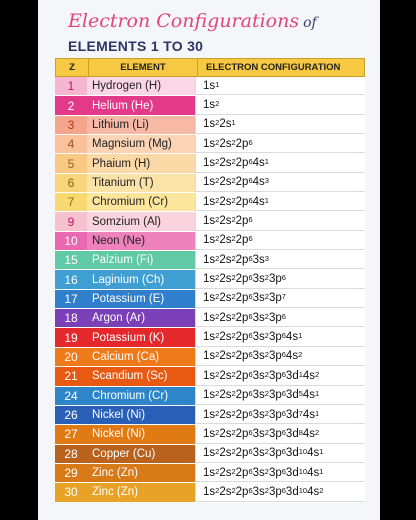 This screenshot has height=520, width=416. What do you see at coordinates (273, 67) in the screenshot?
I see `header-config: ELECTRON CONFIGURATION` at bounding box center [273, 67].